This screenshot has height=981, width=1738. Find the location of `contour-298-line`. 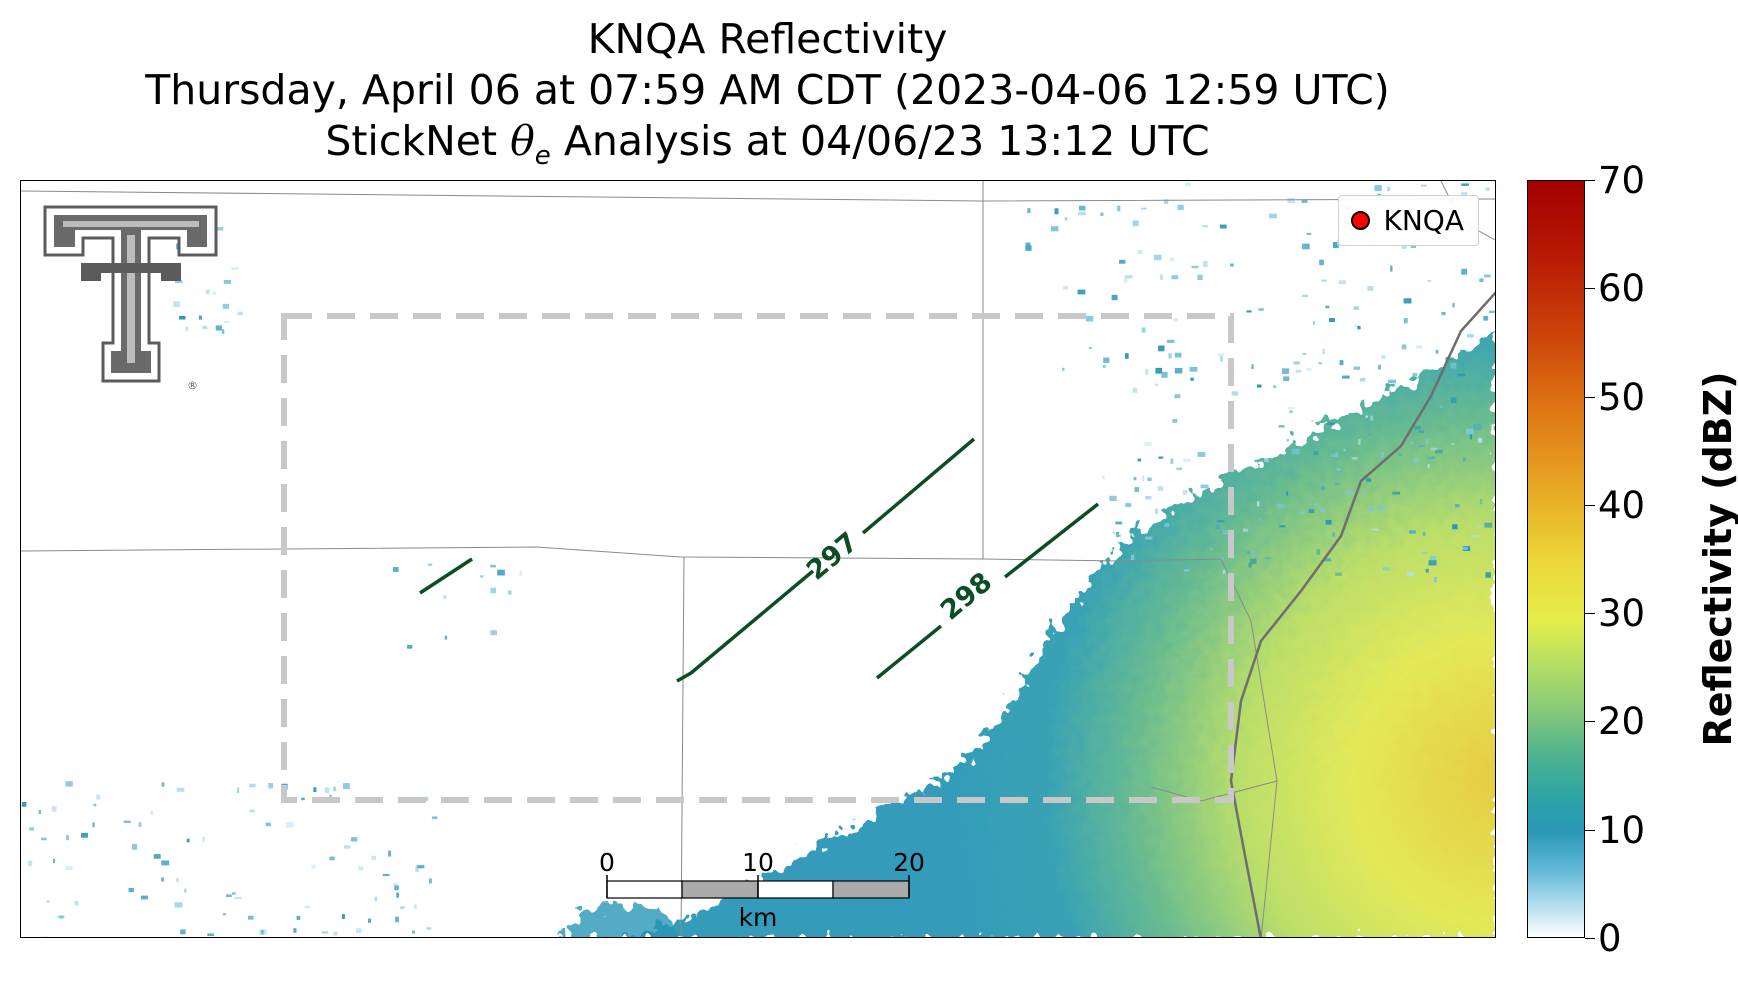

contour-298-line is located at coordinates (987, 591).